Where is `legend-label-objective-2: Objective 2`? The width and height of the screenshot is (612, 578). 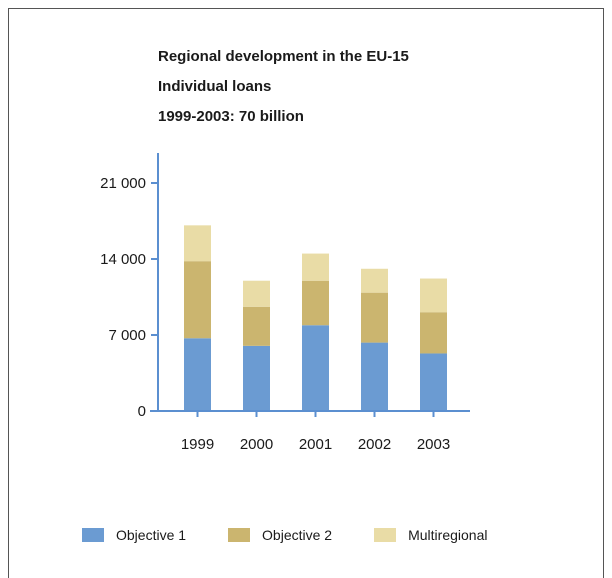
legend-label-objective-2: Objective 2 is located at coordinates (297, 535).